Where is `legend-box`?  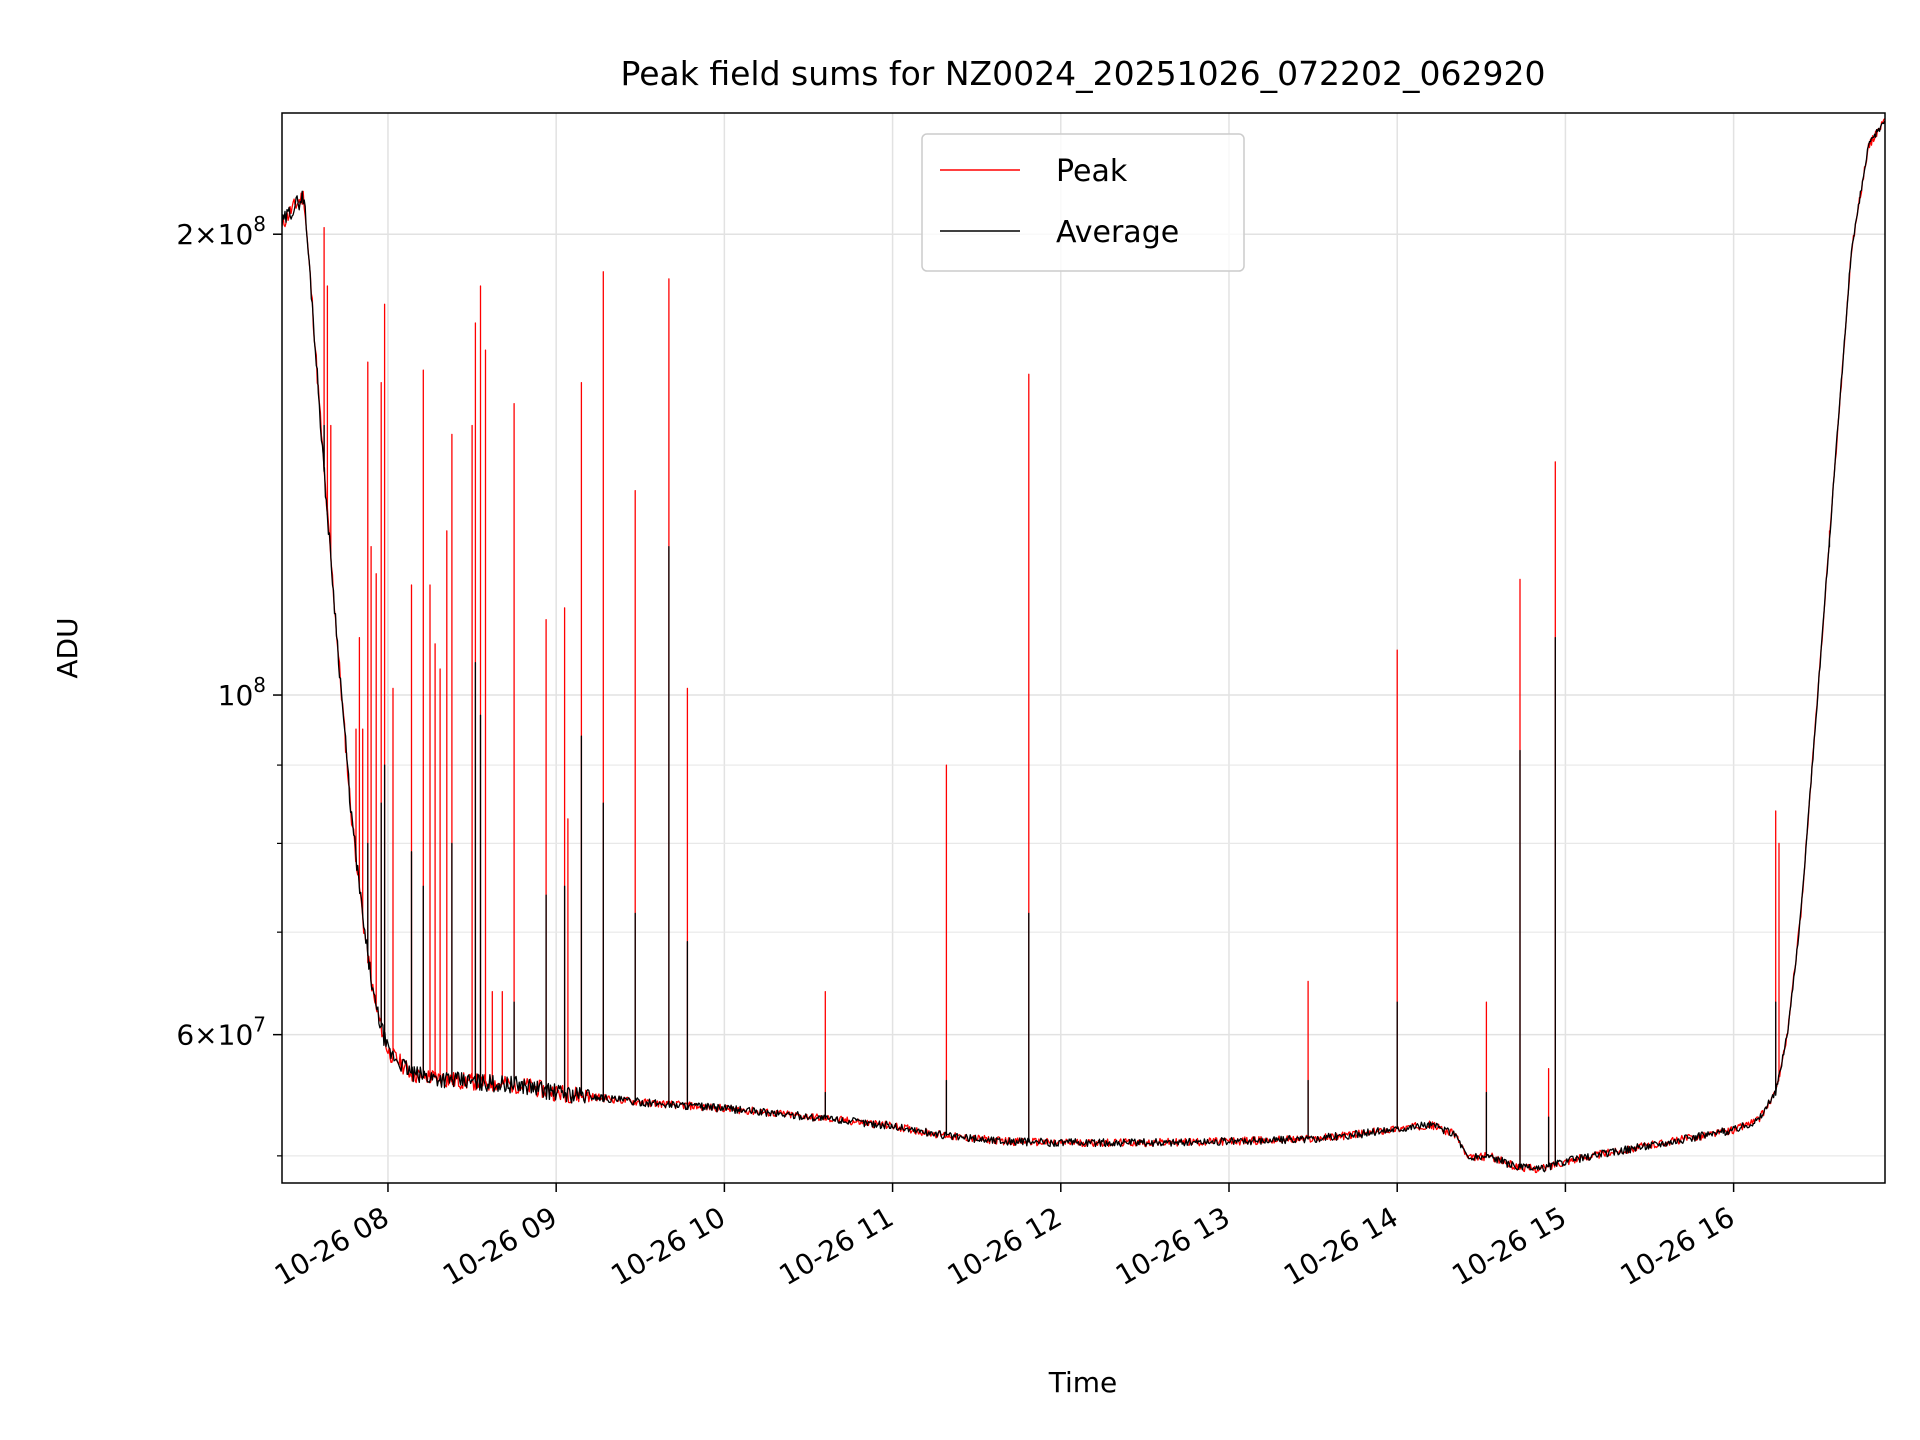
legend-box is located at coordinates (1083, 202).